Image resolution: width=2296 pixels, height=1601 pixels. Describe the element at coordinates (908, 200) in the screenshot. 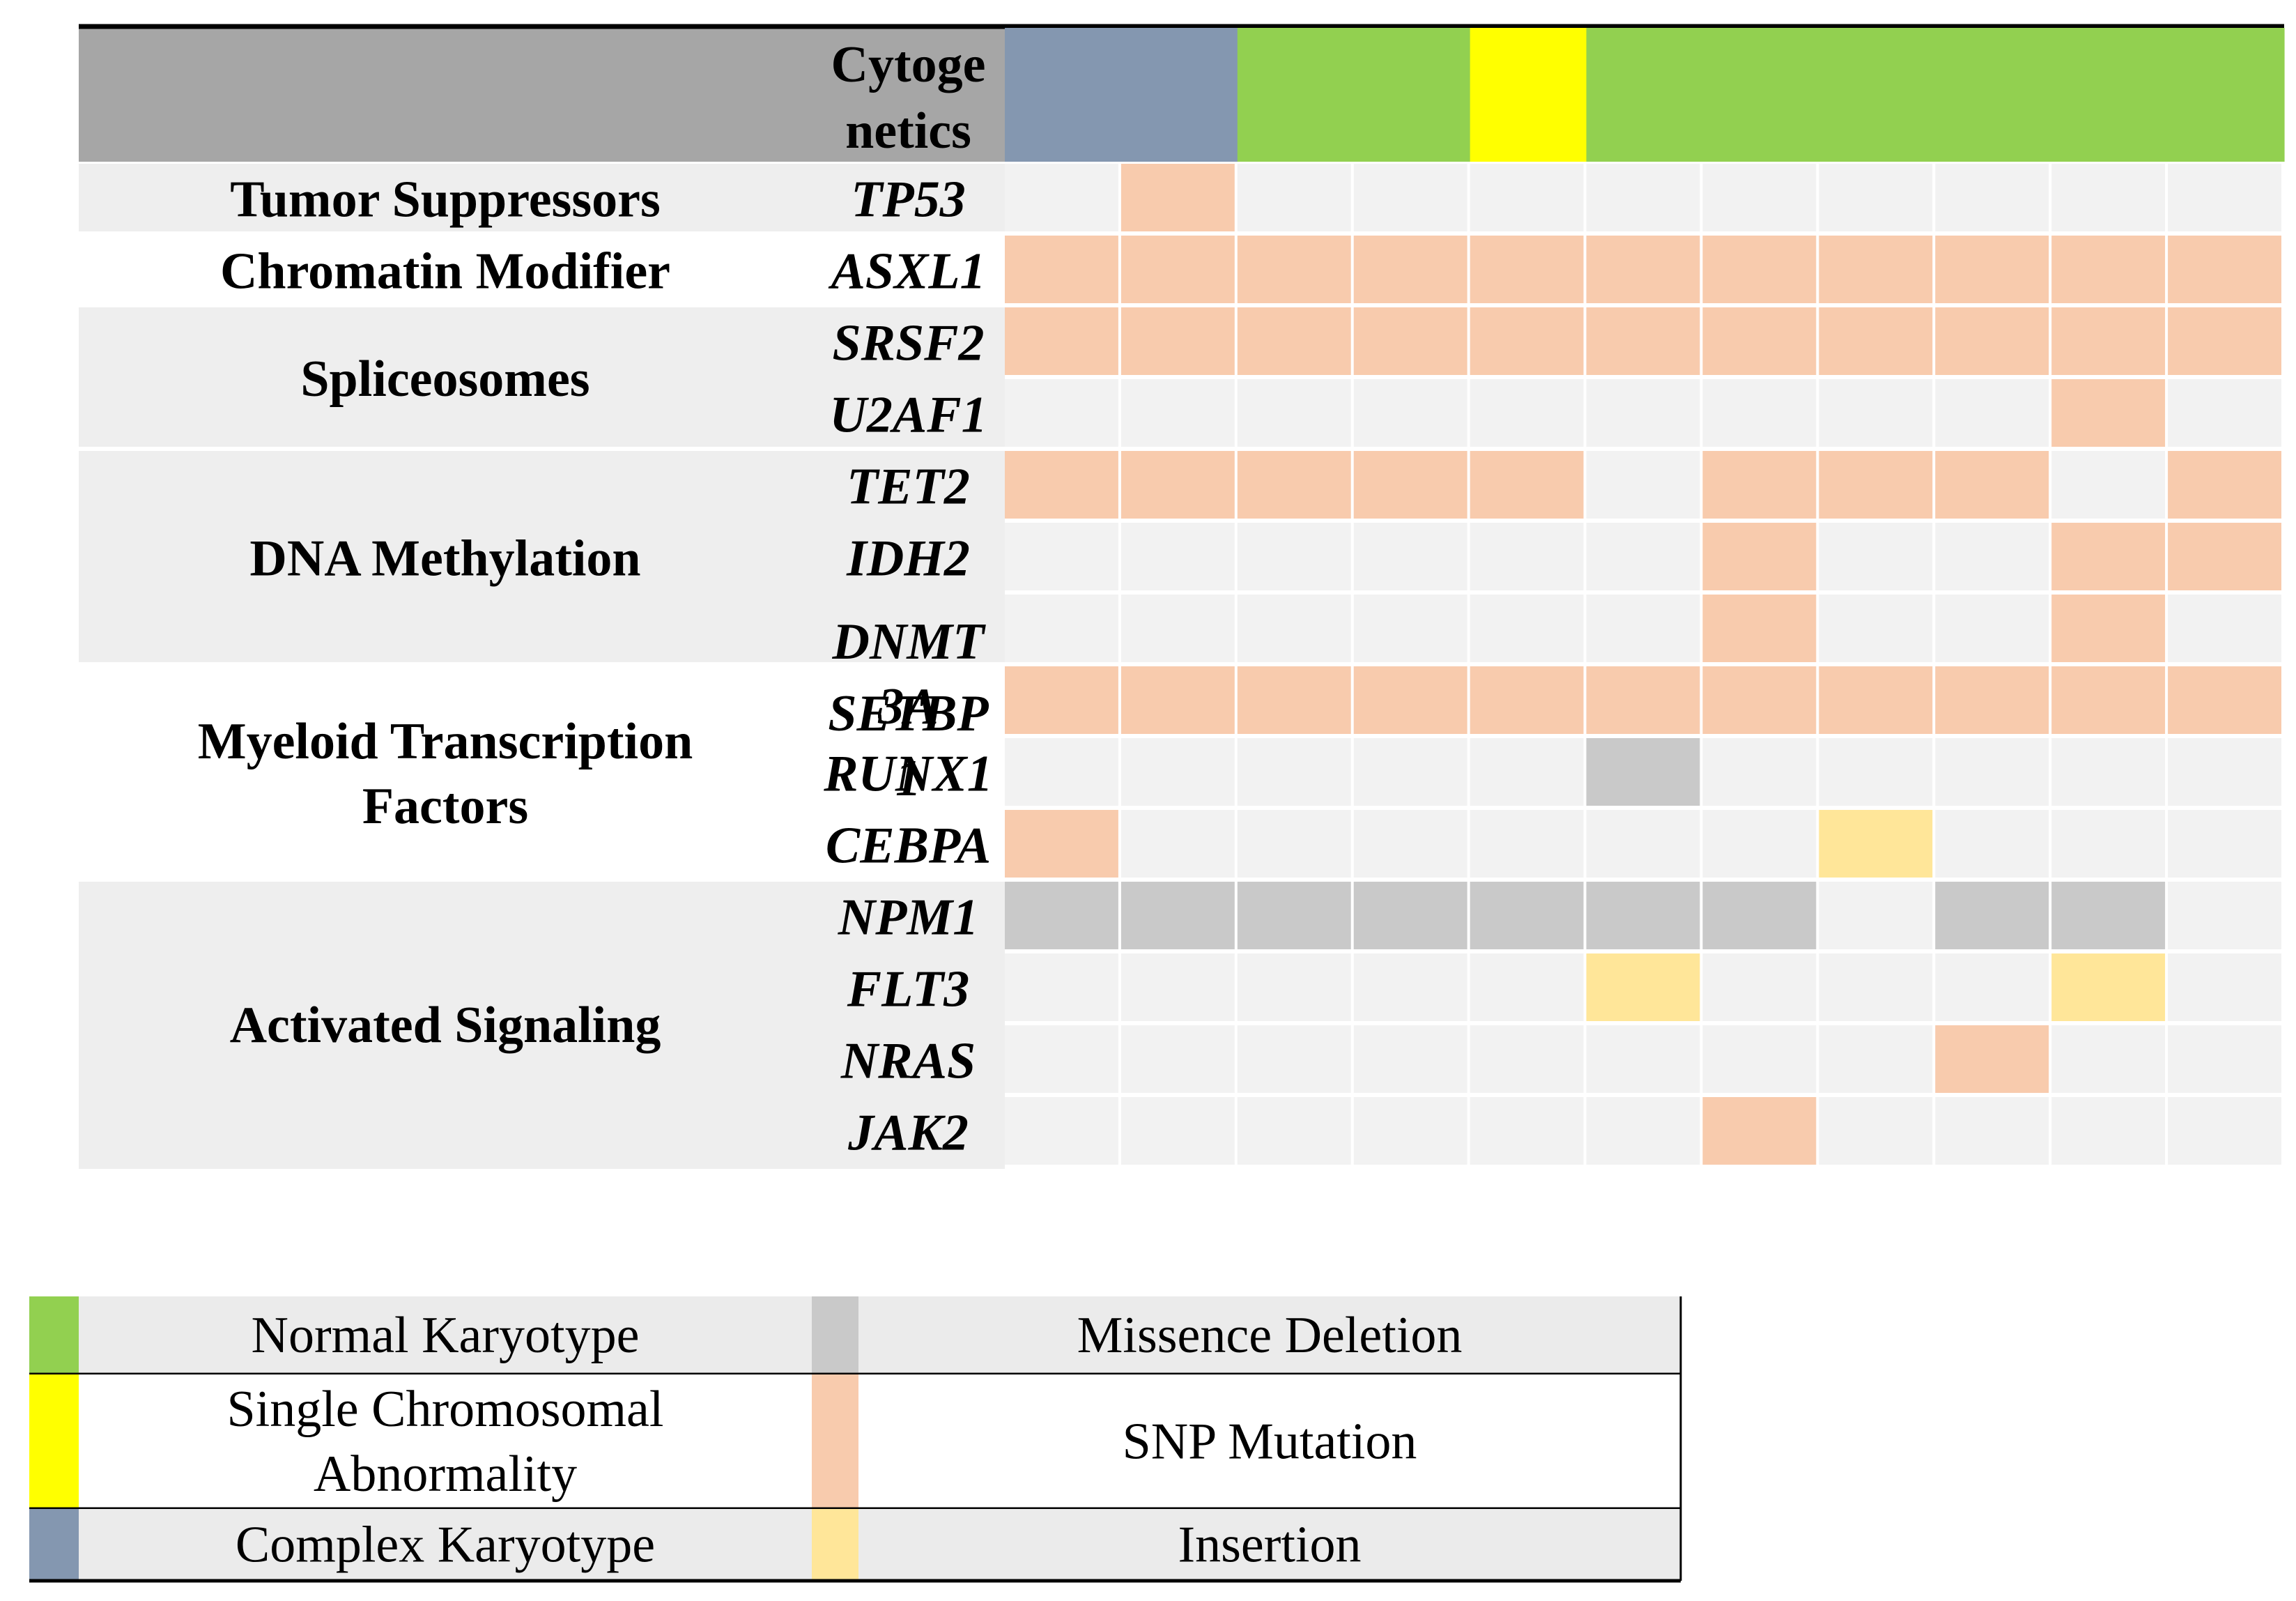

I see `gene-label: TP53` at that location.